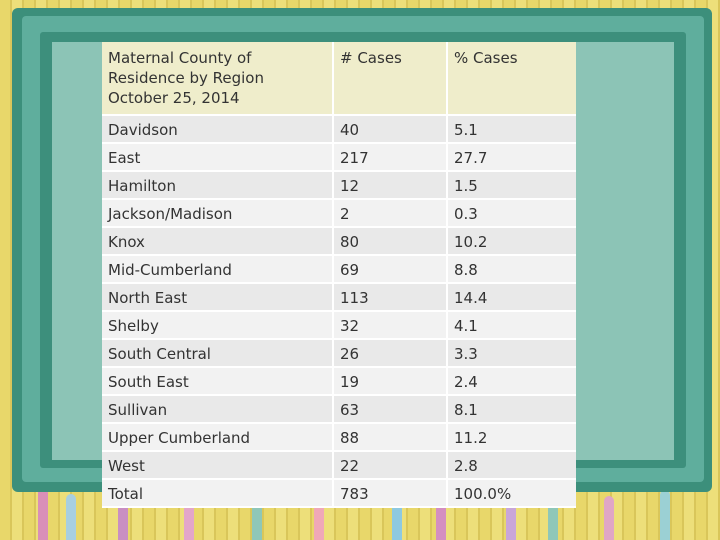 The image size is (720, 540). I want to click on cell-region: Jackson/Madison, so click(217, 213).